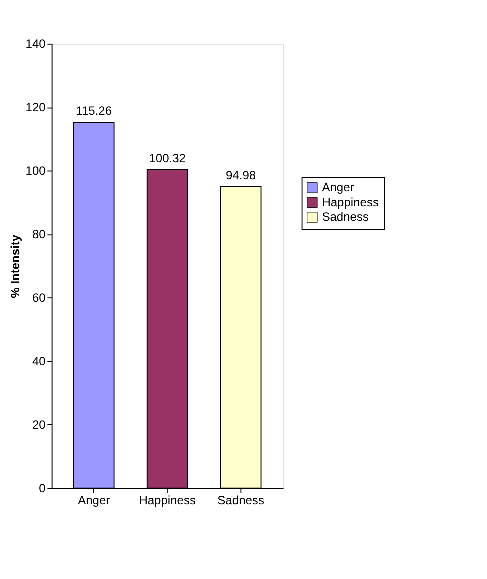  Describe the element at coordinates (39, 298) in the screenshot. I see `y-tick-label: 60` at that location.